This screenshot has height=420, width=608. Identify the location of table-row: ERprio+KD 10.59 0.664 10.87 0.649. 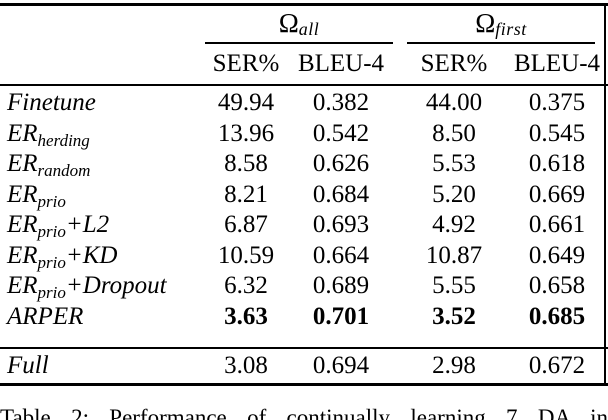
(304, 256).